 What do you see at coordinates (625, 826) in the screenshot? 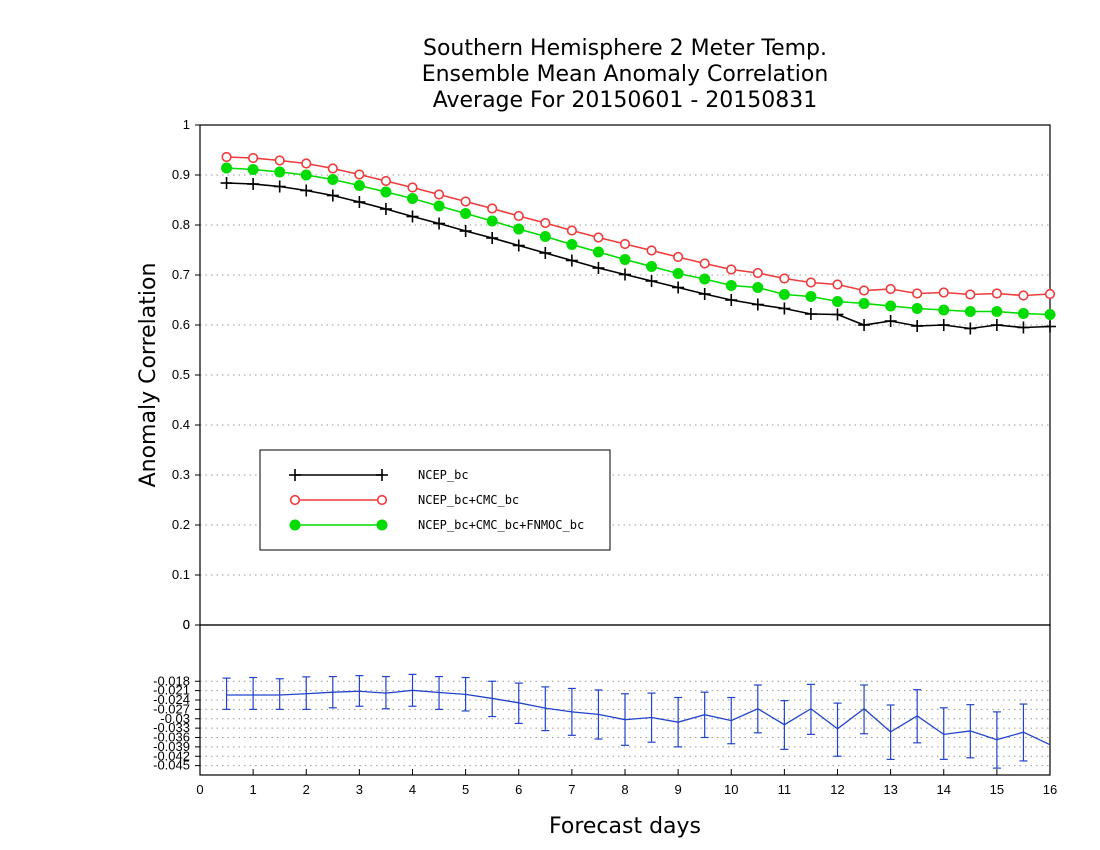
I see `x-axis-label: Forecast days` at bounding box center [625, 826].